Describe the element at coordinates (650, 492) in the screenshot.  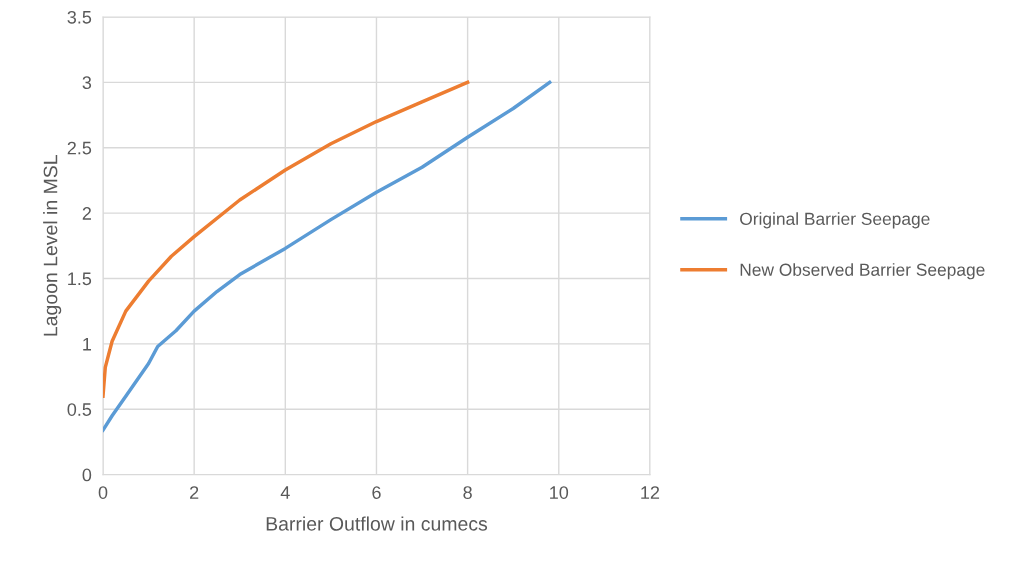
I see `x-tick-label: 12` at that location.